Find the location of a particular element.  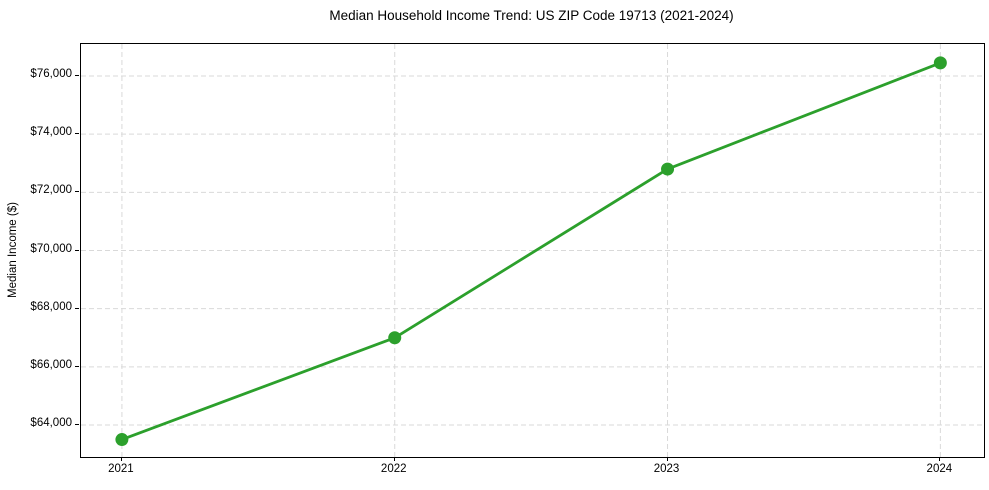

y-tick-label: $66,000 is located at coordinates (51, 364).